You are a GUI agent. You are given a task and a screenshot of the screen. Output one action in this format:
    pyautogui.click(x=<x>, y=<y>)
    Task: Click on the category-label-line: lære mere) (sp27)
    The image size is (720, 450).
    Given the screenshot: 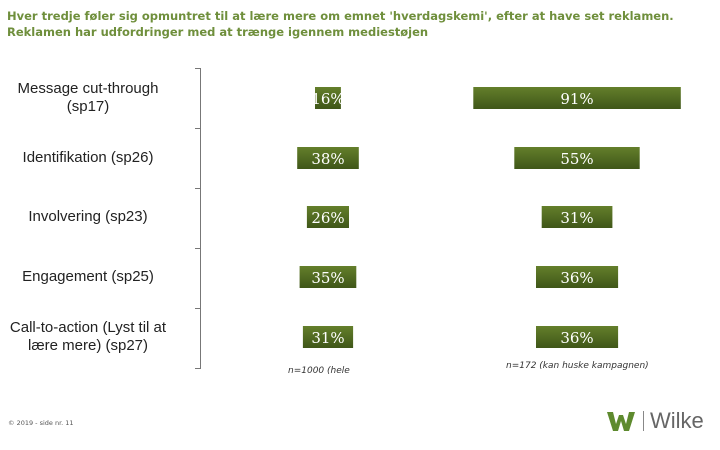 What is the action you would take?
    pyautogui.click(x=88, y=345)
    